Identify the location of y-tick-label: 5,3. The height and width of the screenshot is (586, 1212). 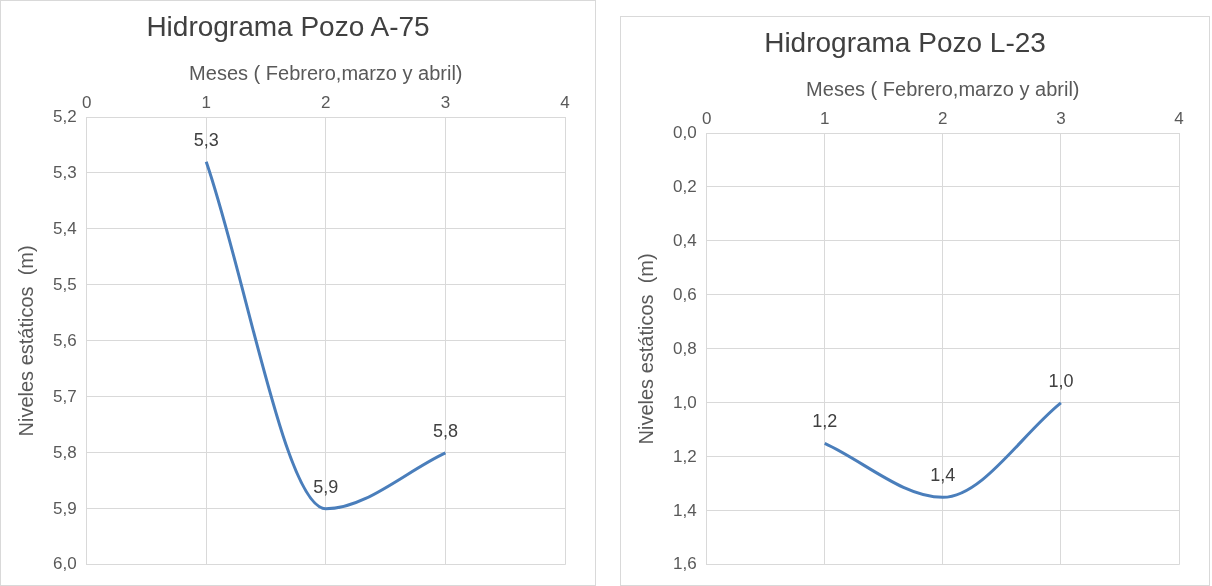
(64, 172).